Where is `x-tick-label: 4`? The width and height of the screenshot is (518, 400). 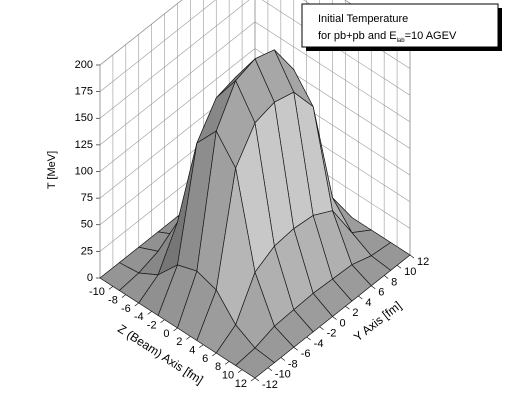 x-tick-label: 4 is located at coordinates (192, 351).